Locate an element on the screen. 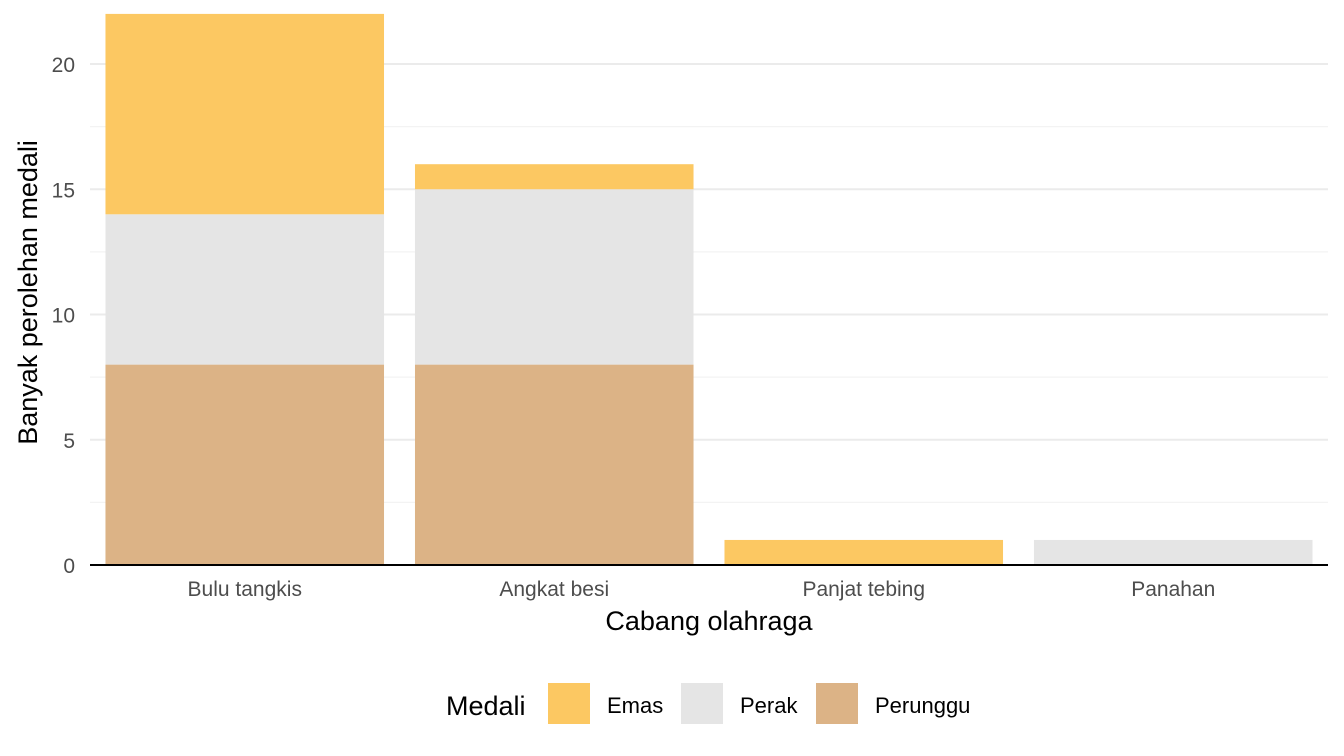 The width and height of the screenshot is (1344, 756). bar-segment-perunggu-angkat-besi is located at coordinates (554, 464).